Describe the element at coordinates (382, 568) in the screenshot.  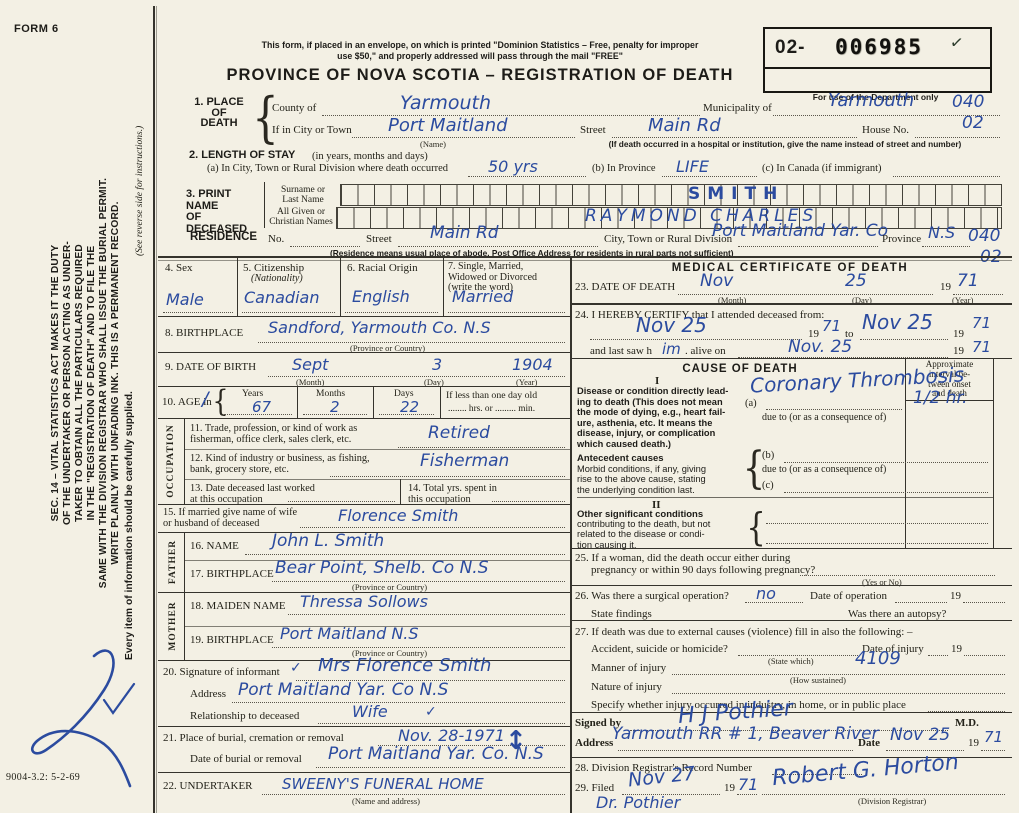
I see `father-birthplace-value: Bear Point, Shelb. Co N.S` at that location.